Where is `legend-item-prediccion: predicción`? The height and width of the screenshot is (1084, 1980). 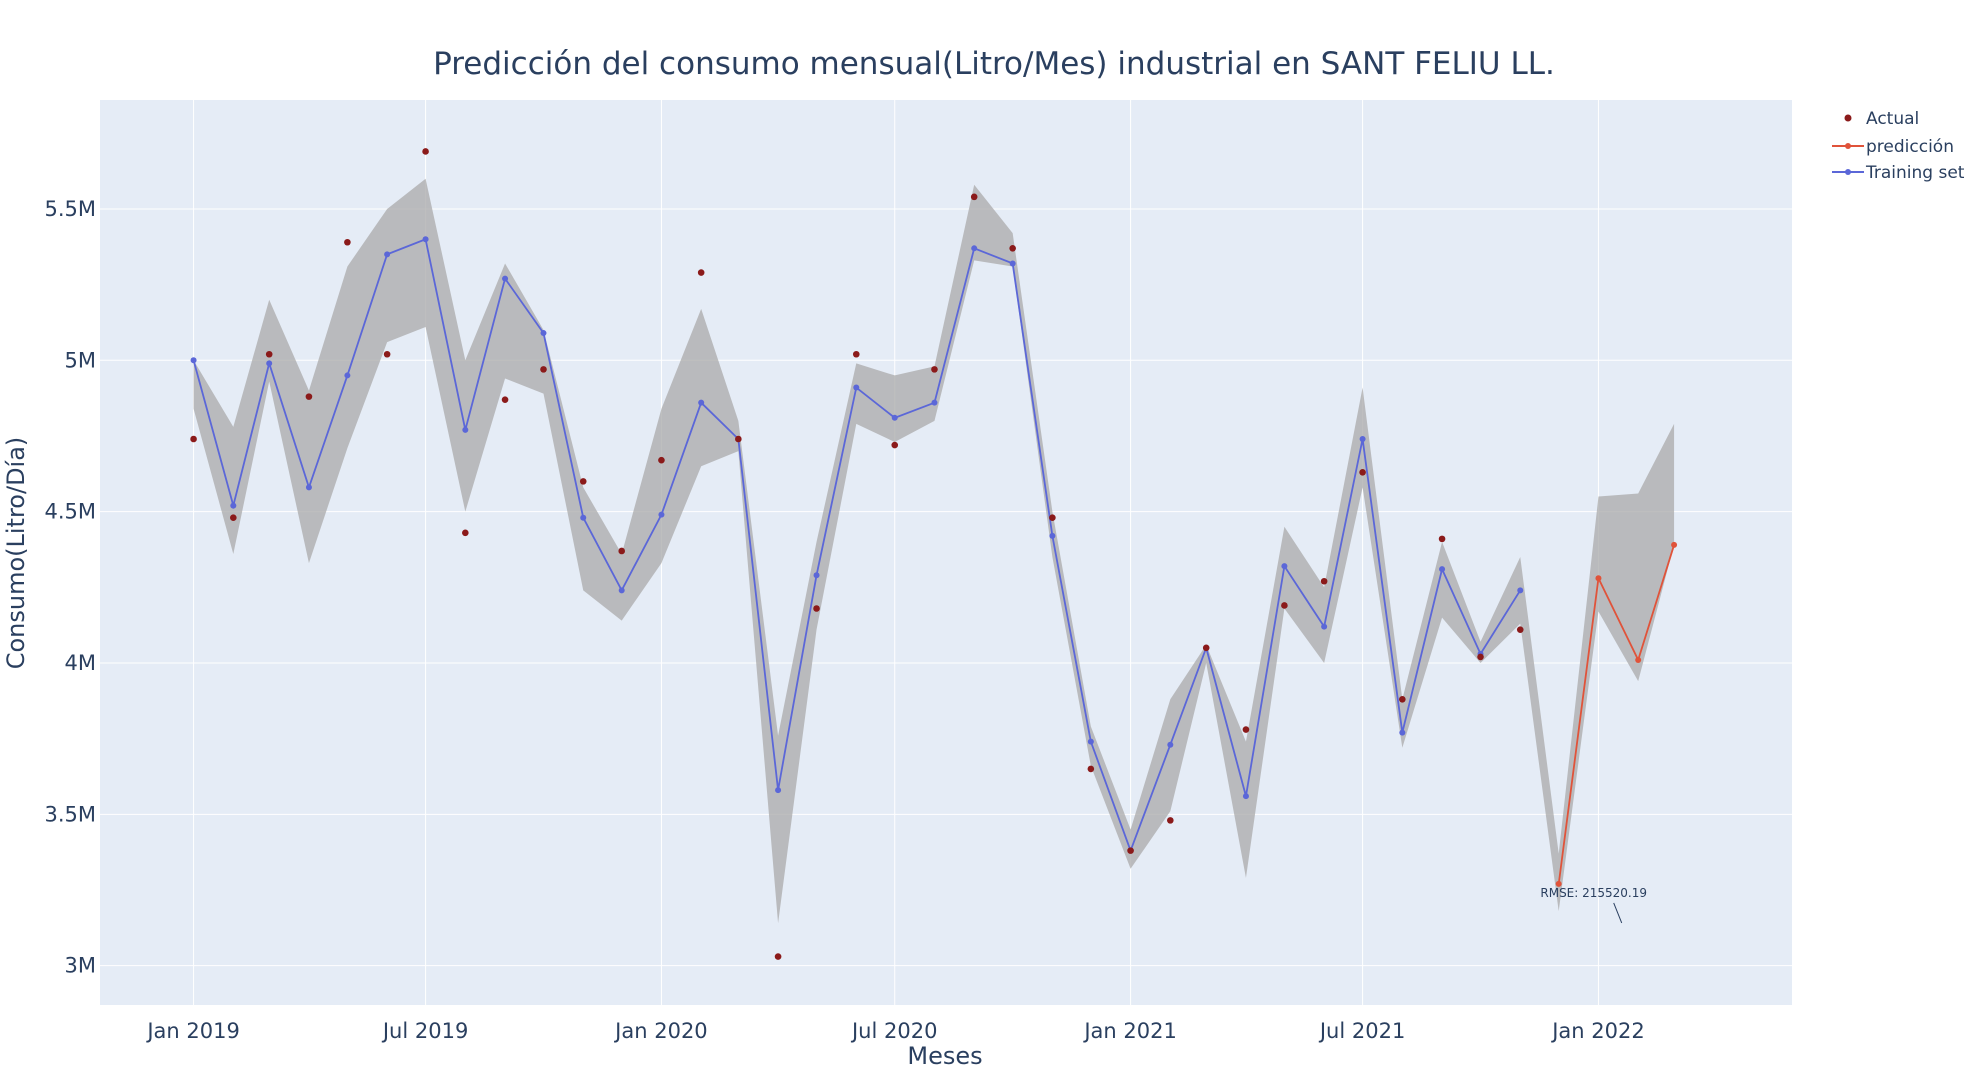
legend-item-prediccion: predicción is located at coordinates (1893, 147).